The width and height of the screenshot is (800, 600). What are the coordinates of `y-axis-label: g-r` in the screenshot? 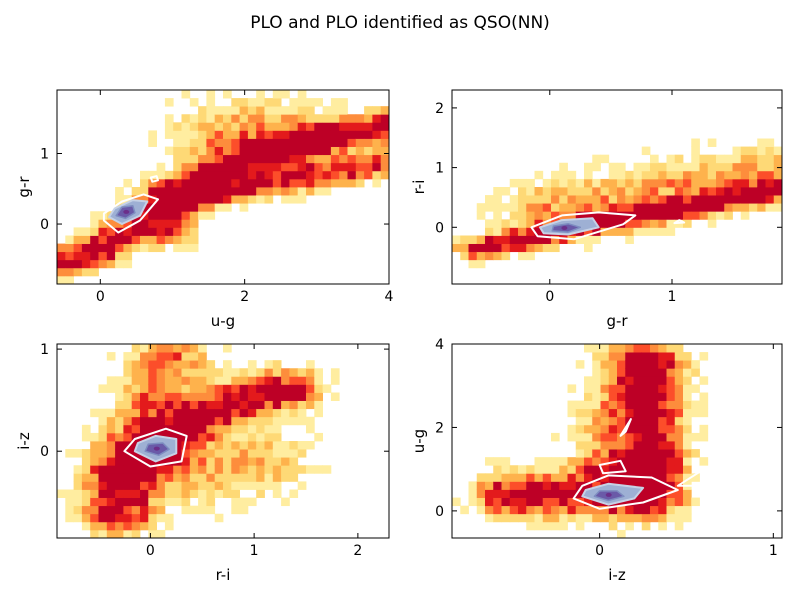 It's located at (24, 187).